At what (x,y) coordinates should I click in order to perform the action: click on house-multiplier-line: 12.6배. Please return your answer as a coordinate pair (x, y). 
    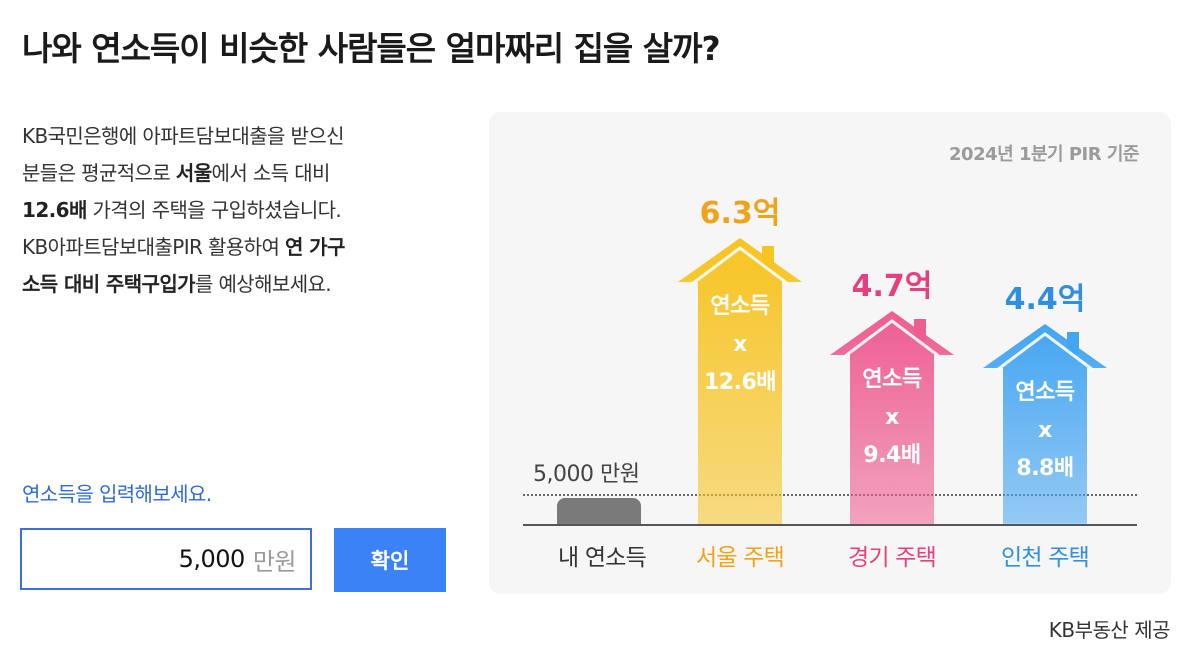
    Looking at the image, I should click on (740, 382).